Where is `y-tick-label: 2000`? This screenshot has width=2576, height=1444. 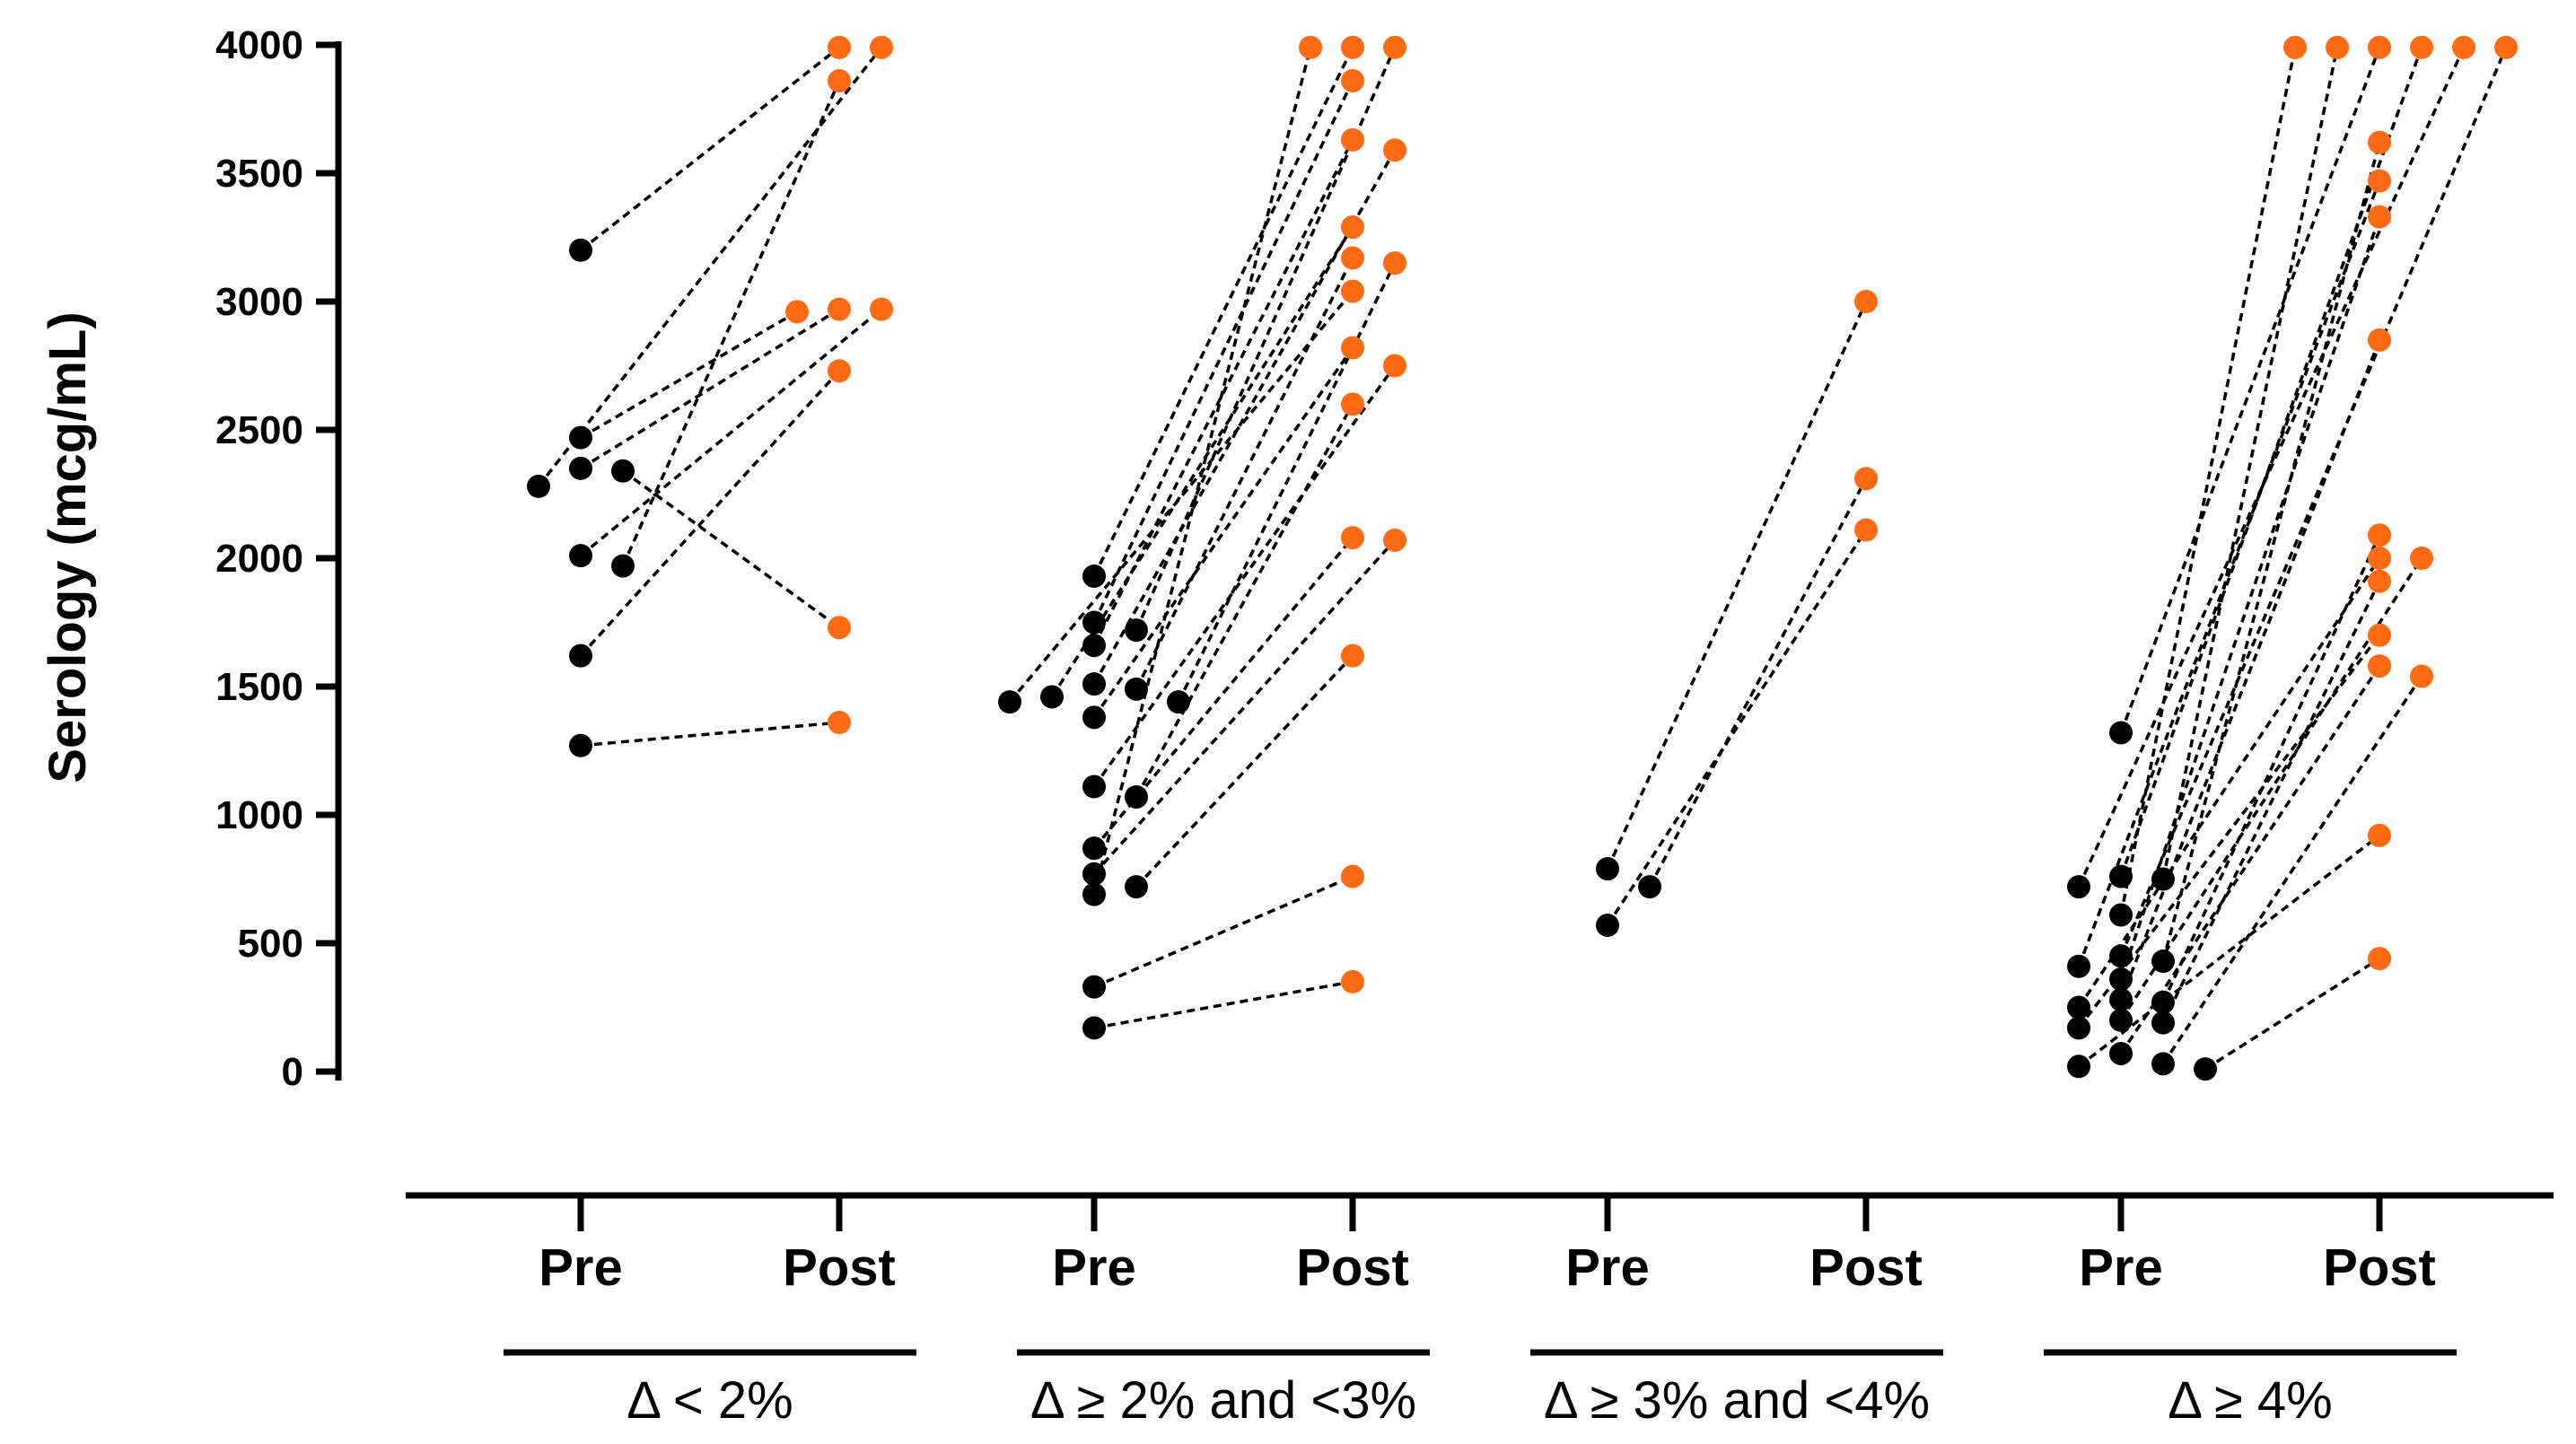
y-tick-label: 2000 is located at coordinates (259, 559).